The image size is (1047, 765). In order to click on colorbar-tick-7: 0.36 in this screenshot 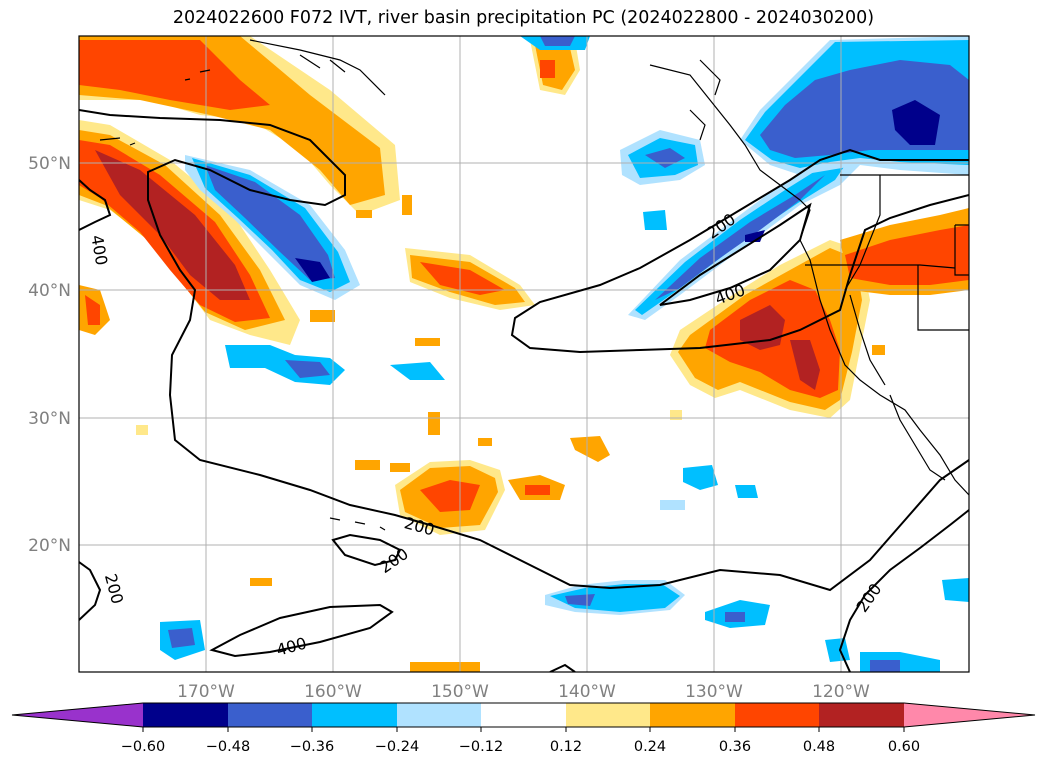, I will do `click(735, 747)`.